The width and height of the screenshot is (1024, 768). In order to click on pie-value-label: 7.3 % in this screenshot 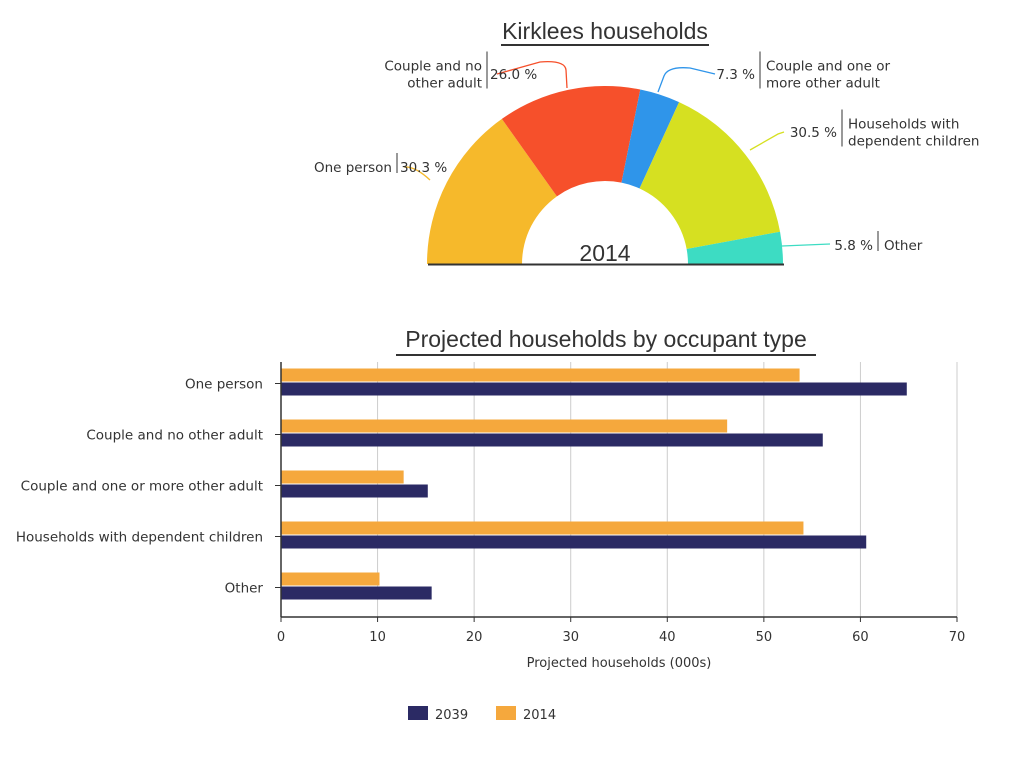, I will do `click(735, 75)`.